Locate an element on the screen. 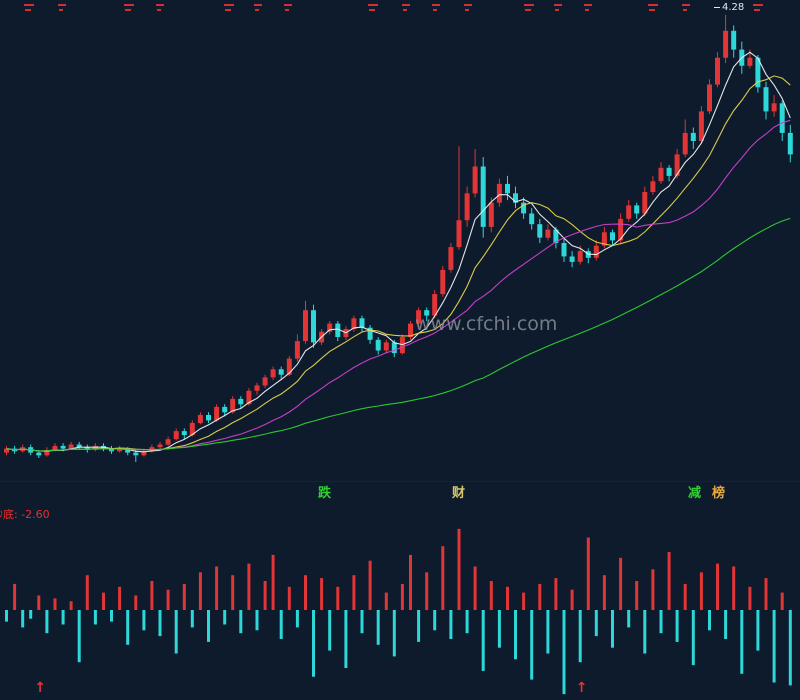 The width and height of the screenshot is (800, 700). ticker-band: 跌 财 减榜 is located at coordinates (400, 494).